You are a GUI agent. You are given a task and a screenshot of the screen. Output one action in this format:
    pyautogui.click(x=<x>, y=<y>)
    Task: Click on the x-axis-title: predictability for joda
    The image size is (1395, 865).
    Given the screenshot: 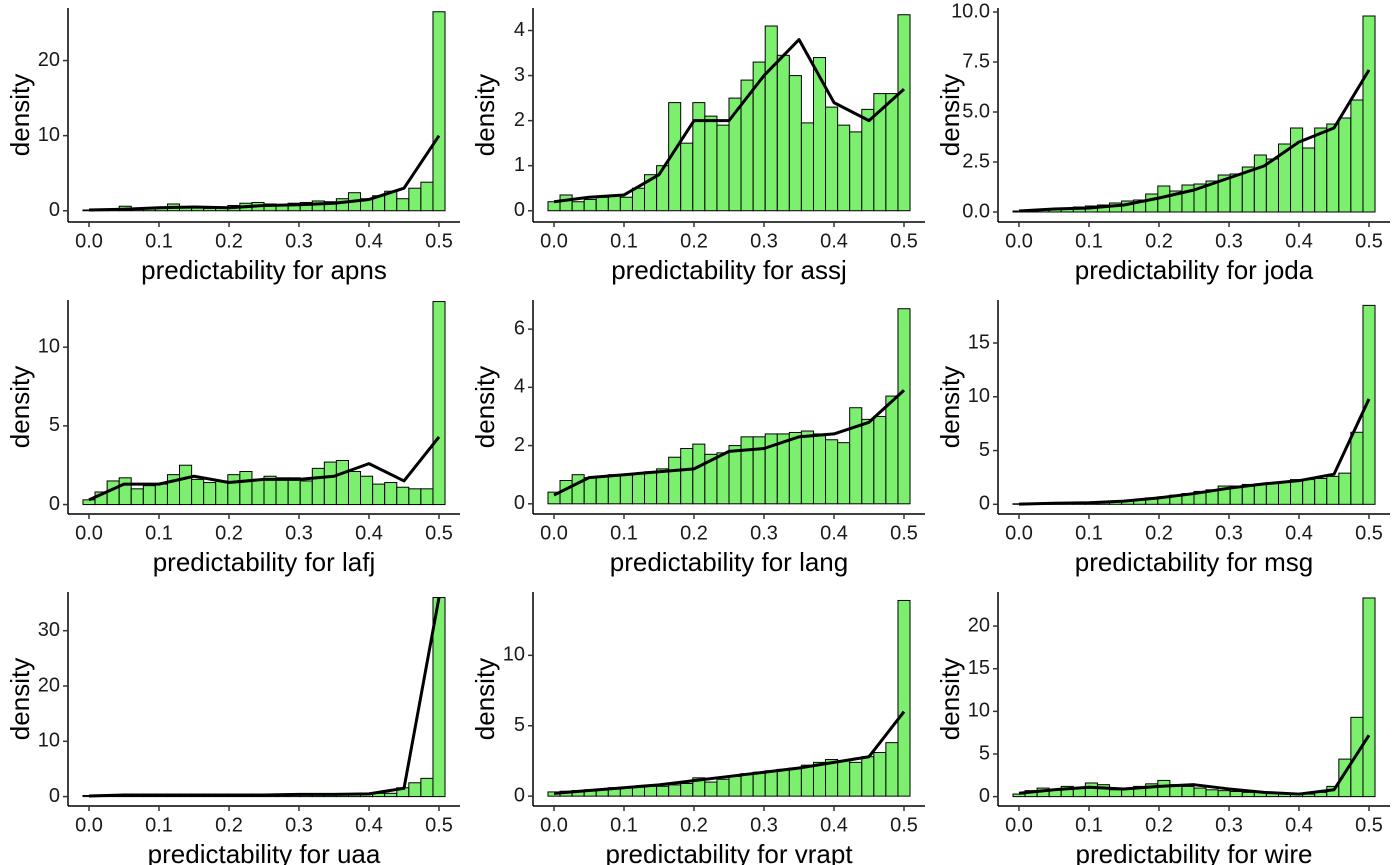 What is the action you would take?
    pyautogui.click(x=1194, y=270)
    